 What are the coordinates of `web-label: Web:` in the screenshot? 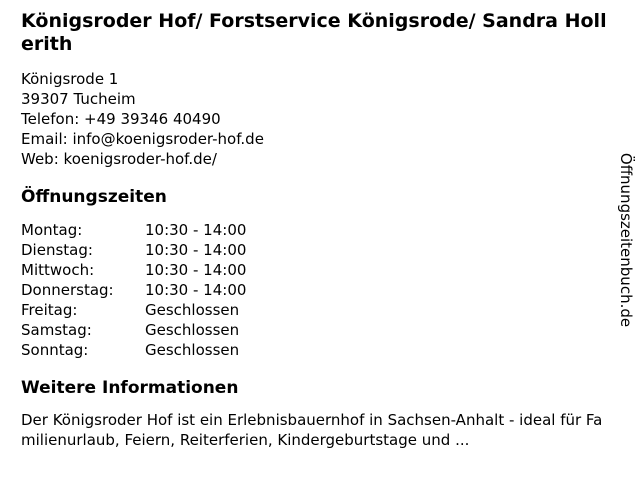 It's located at (40, 159).